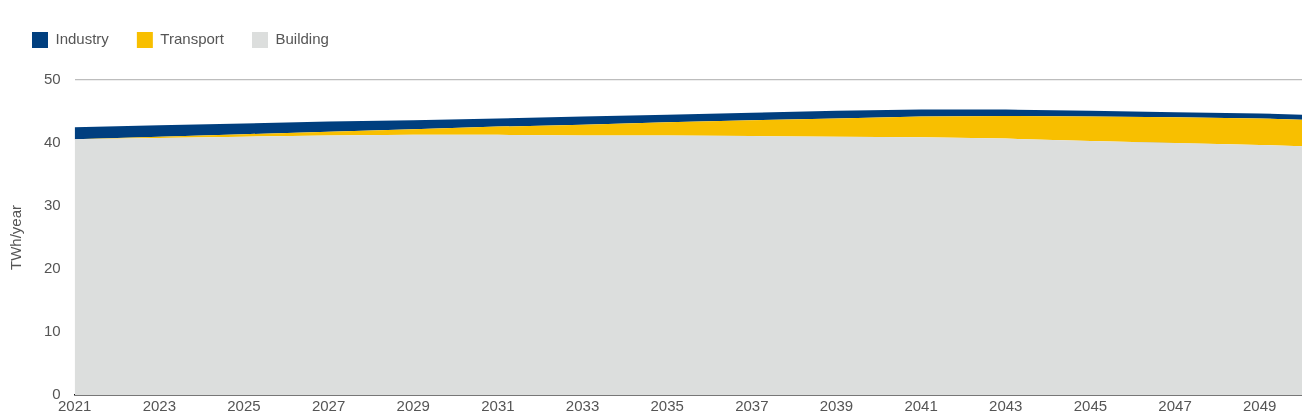  What do you see at coordinates (159, 406) in the screenshot?
I see `x-tick-label: 2023` at bounding box center [159, 406].